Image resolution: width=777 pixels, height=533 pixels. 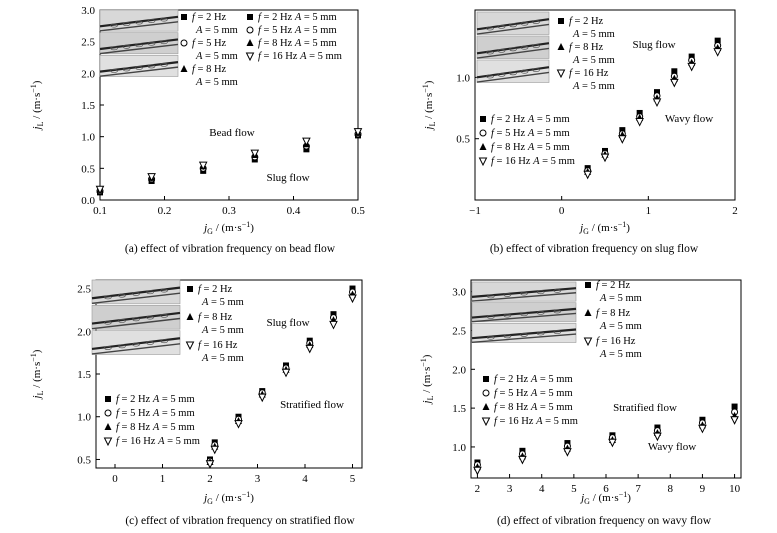 I want to click on x-tick-label: 0.5, so click(x=358, y=211).